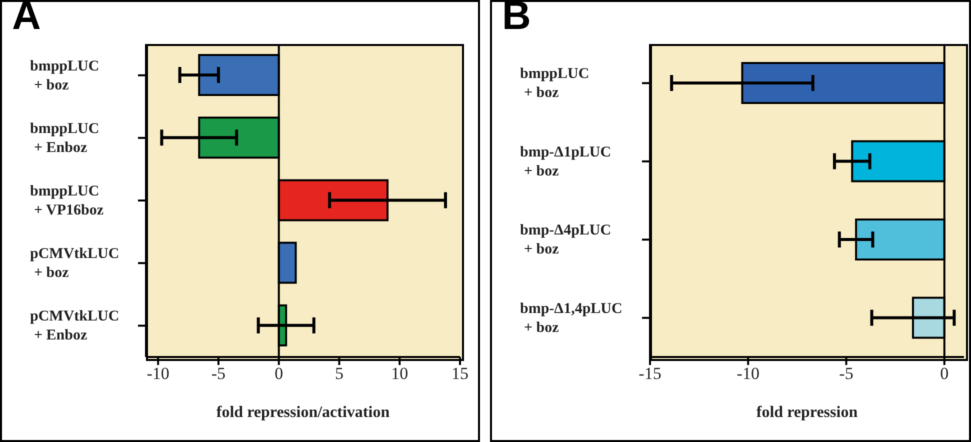  What do you see at coordinates (75, 326) in the screenshot?
I see `y-tick-label: pCMVtkLUC + Enboz` at bounding box center [75, 326].